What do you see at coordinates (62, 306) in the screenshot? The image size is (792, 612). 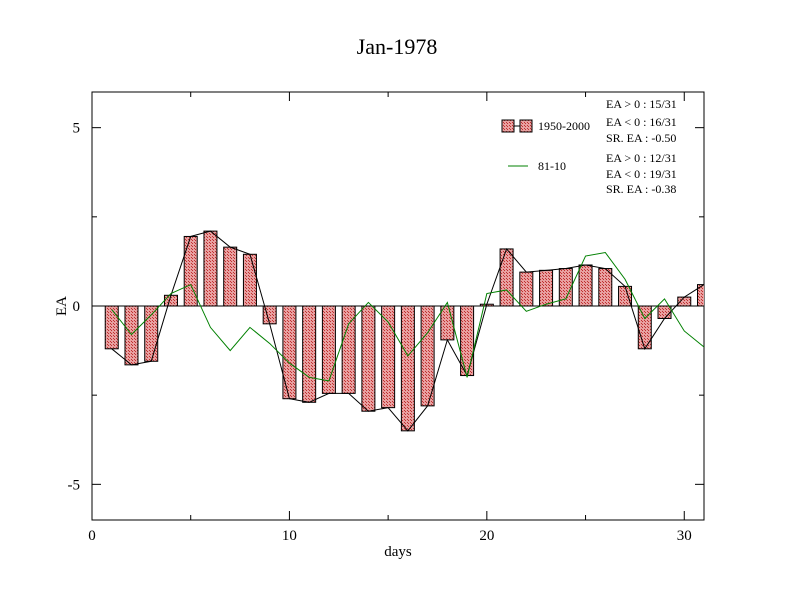 I see `y-axis-label: EA` at bounding box center [62, 306].